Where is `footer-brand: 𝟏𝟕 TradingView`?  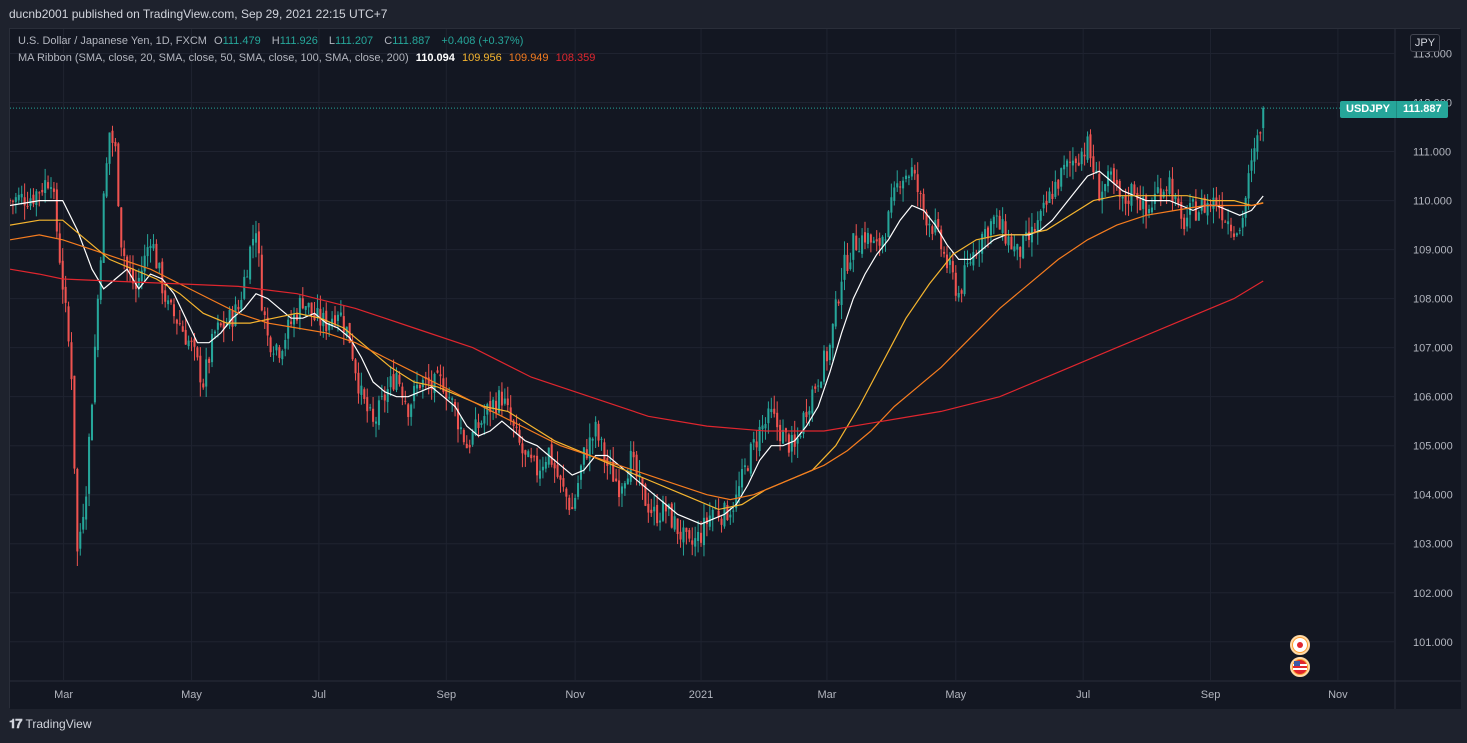 footer-brand: 𝟏𝟕 TradingView is located at coordinates (50, 724).